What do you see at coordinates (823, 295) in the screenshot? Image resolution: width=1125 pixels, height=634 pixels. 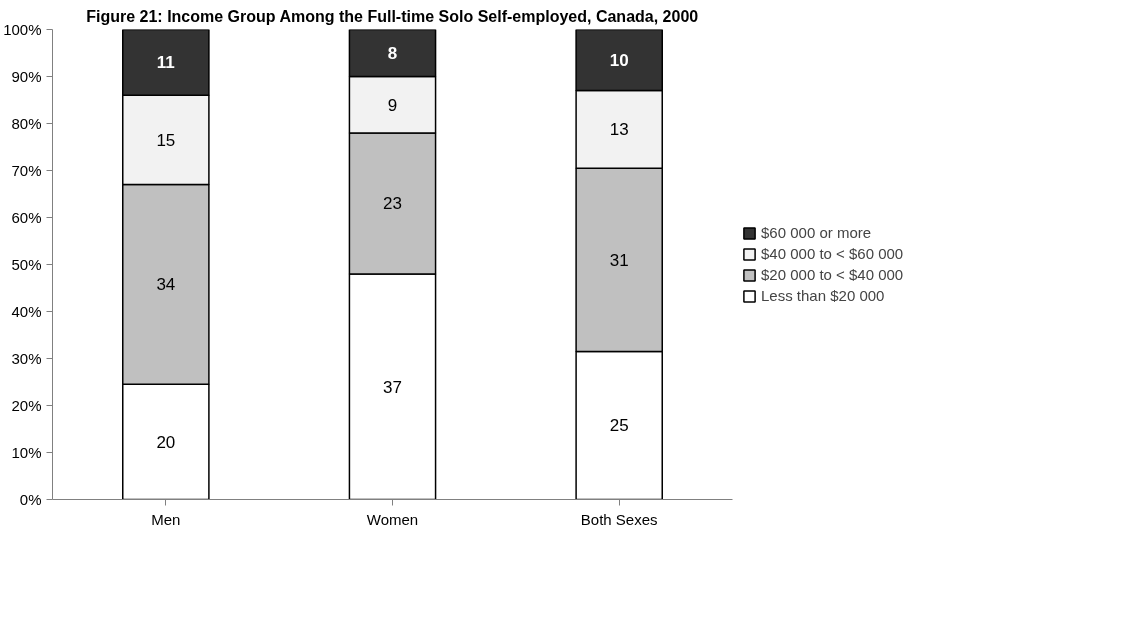 I see `legend-label: Less than $20 000` at bounding box center [823, 295].